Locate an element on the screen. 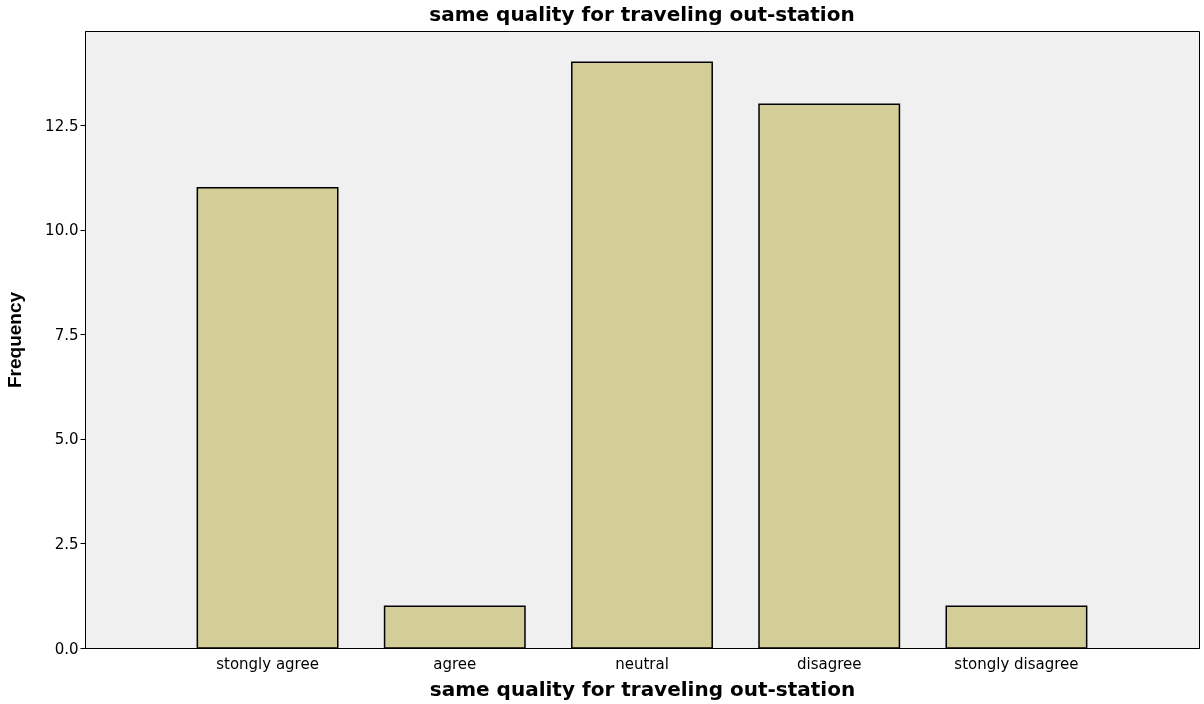 The image size is (1204, 704). x-tick-label: stongly disagree is located at coordinates (1016, 663).